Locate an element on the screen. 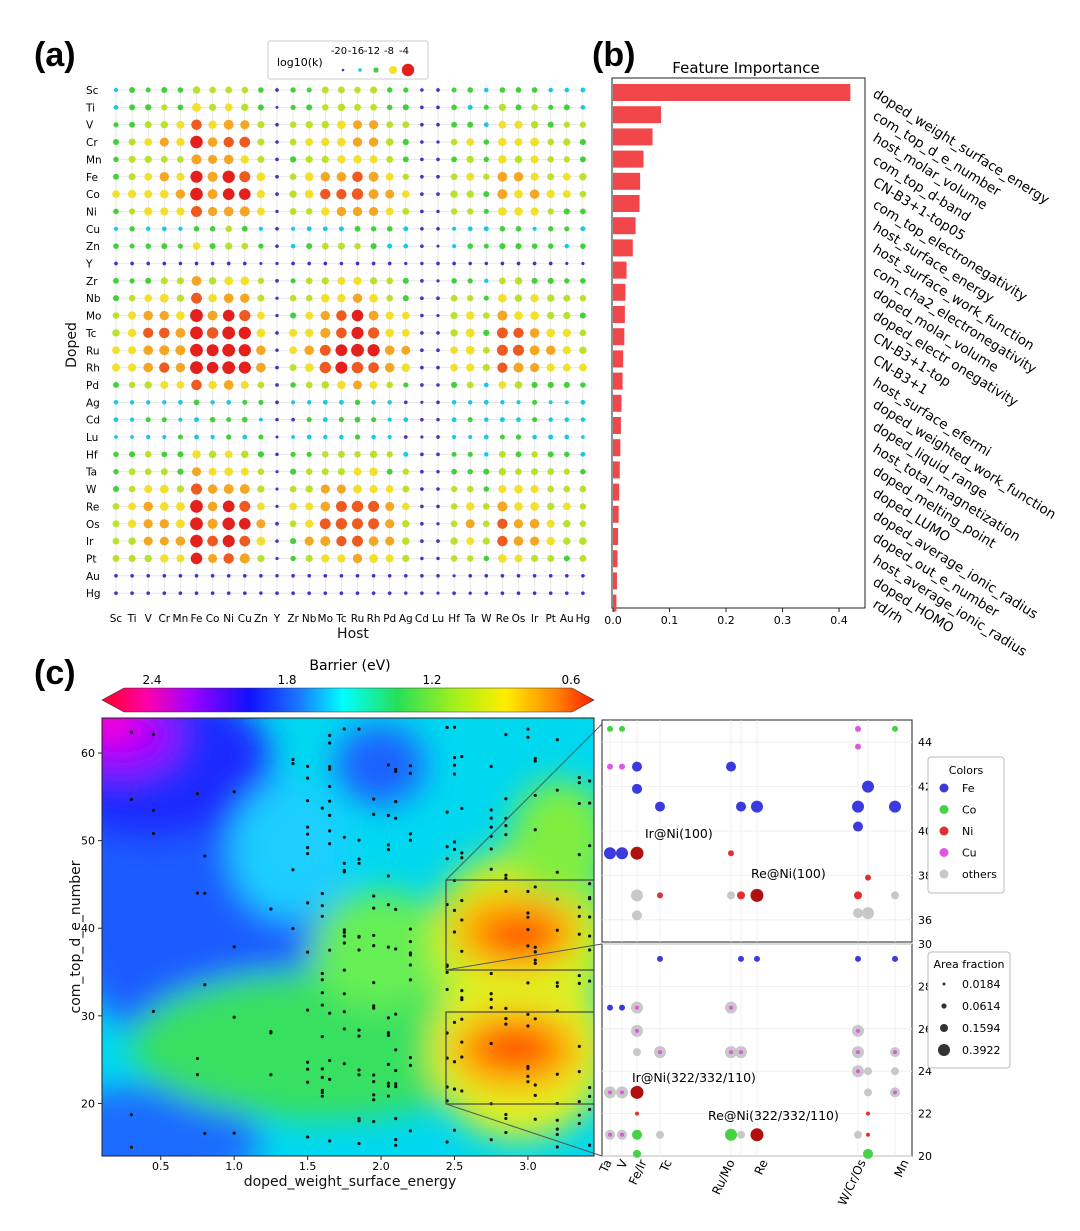 The width and height of the screenshot is (1080, 1231). bubble-Ir-Nb is located at coordinates (534, 298).